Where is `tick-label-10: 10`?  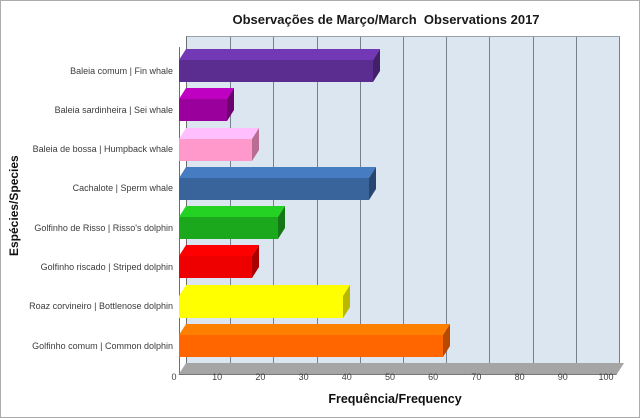 tick-label-10: 10 is located at coordinates (217, 377).